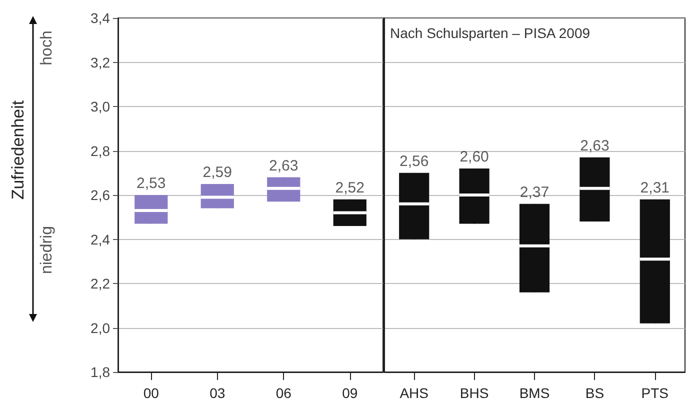 The width and height of the screenshot is (691, 412). What do you see at coordinates (490, 33) in the screenshot?
I see `text: Nach Schulsparten – PISA 2009` at bounding box center [490, 33].